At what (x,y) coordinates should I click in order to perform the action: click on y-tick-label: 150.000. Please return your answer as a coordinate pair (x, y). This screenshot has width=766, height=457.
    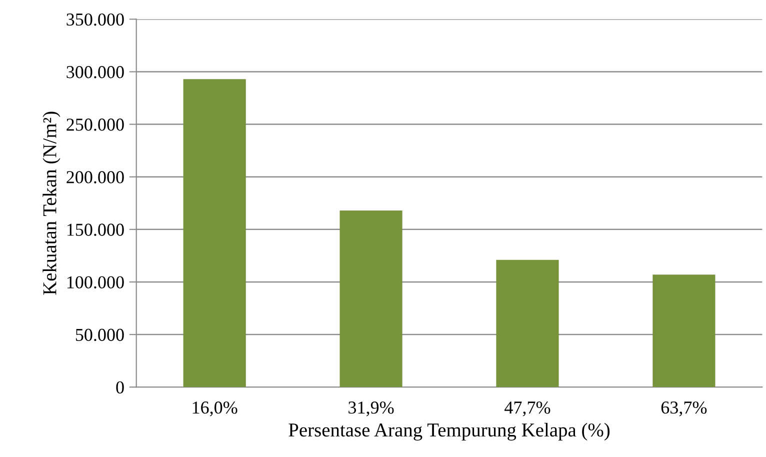
    Looking at the image, I should click on (95, 230).